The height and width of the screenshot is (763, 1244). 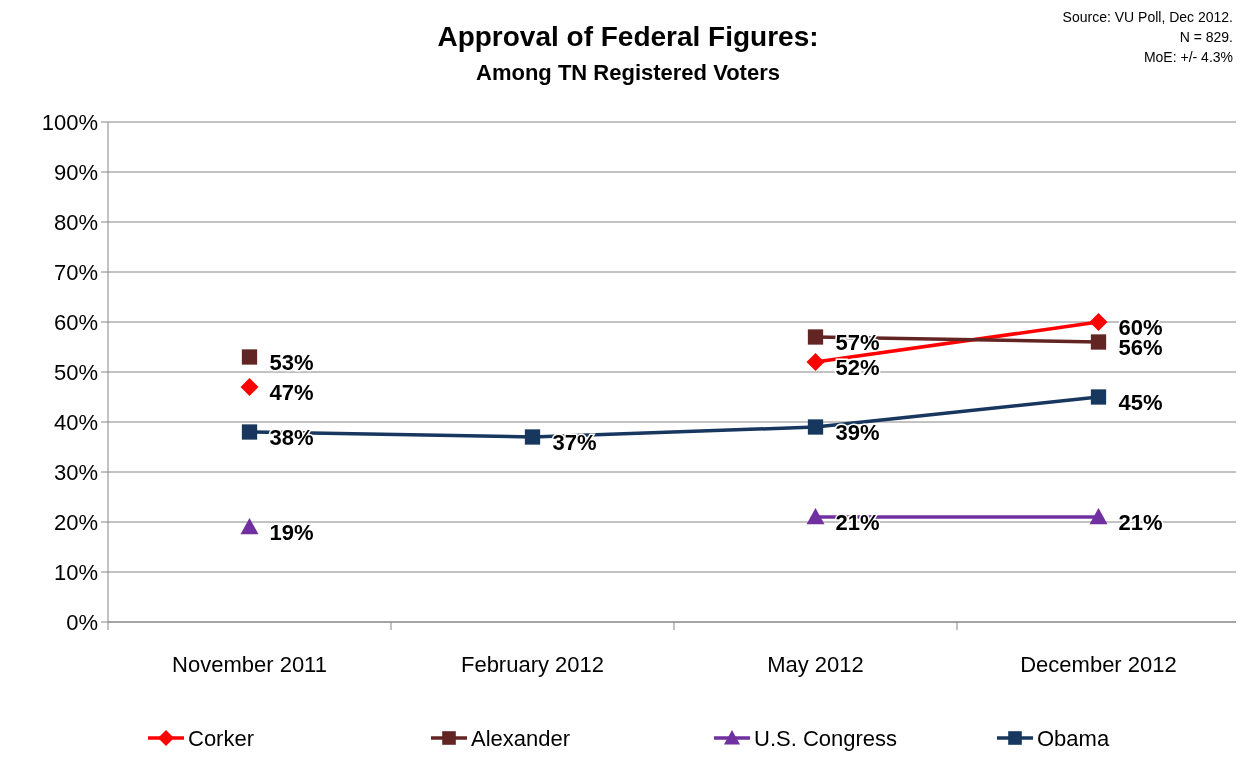 What do you see at coordinates (826, 738) in the screenshot?
I see `legend-label: U.S. Congress` at bounding box center [826, 738].